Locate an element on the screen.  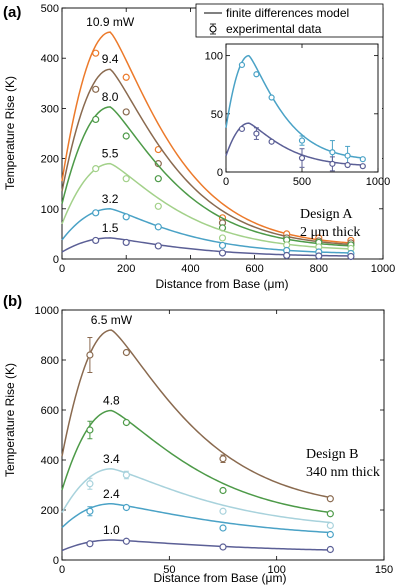
inset-chart: 0 500 1000 0 50 100 is located at coordinates (297, 114).